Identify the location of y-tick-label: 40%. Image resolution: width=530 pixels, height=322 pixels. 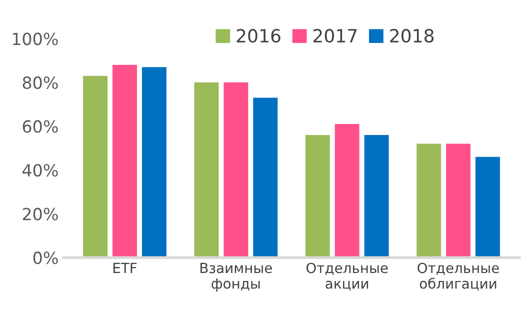
(40, 170).